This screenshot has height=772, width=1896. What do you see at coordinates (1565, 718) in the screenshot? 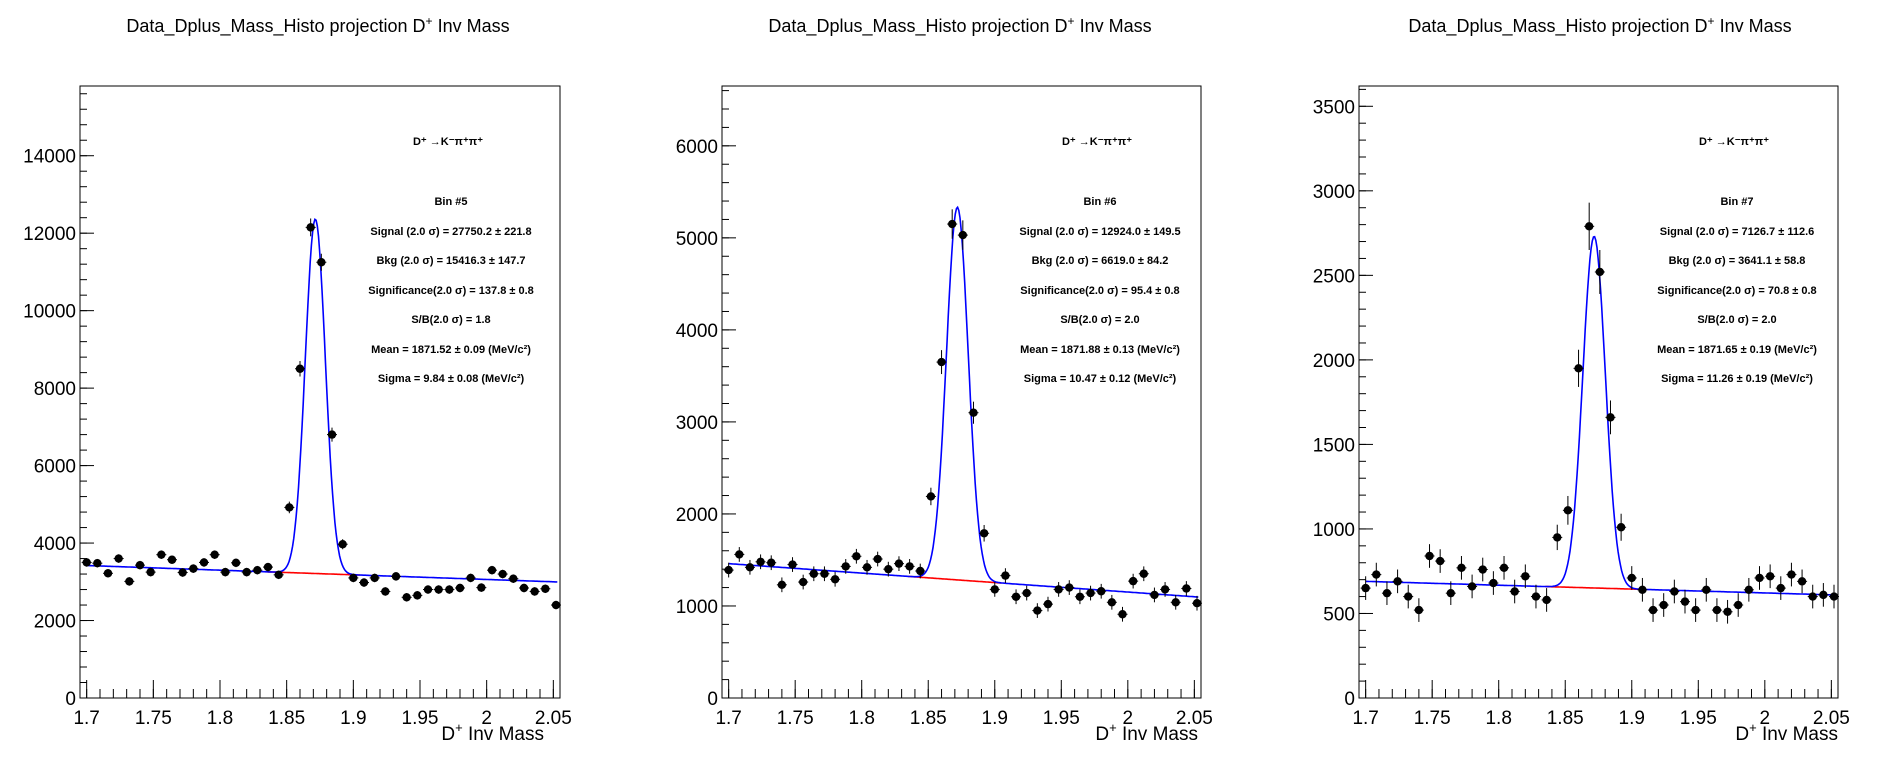
I see `x-tick-label: 1.85` at bounding box center [1565, 718].